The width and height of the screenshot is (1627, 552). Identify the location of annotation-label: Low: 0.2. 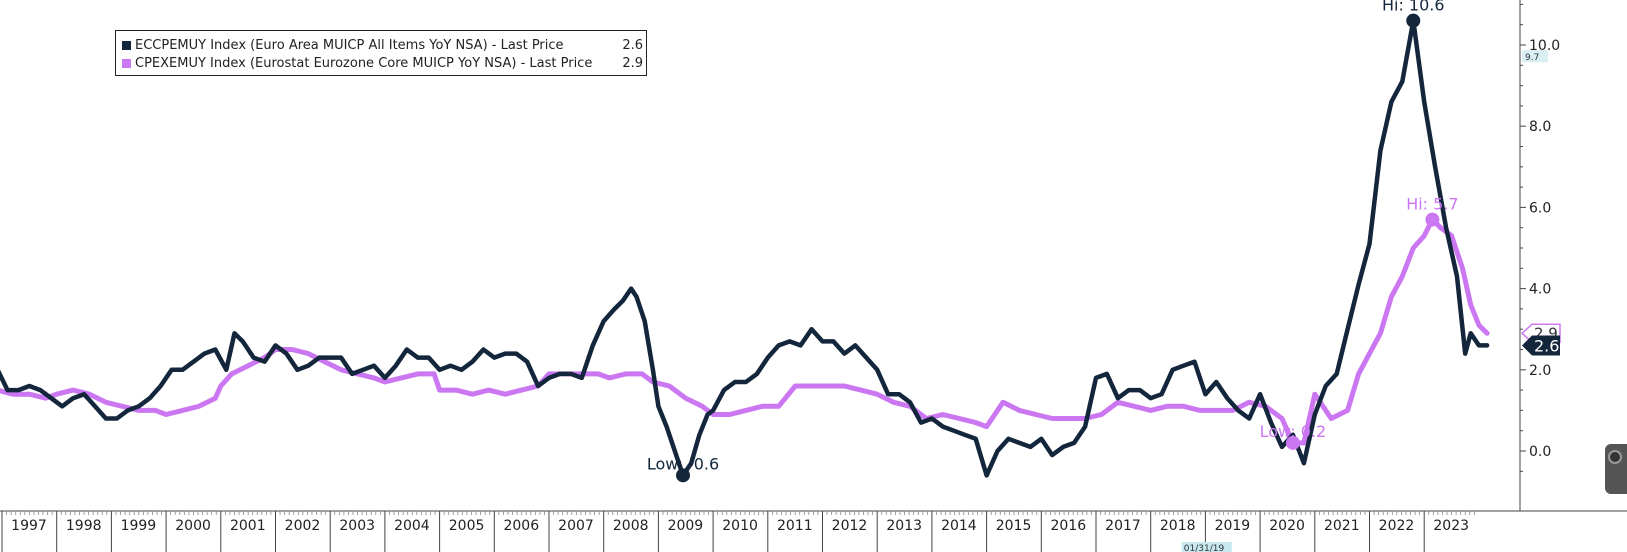
(1293, 431).